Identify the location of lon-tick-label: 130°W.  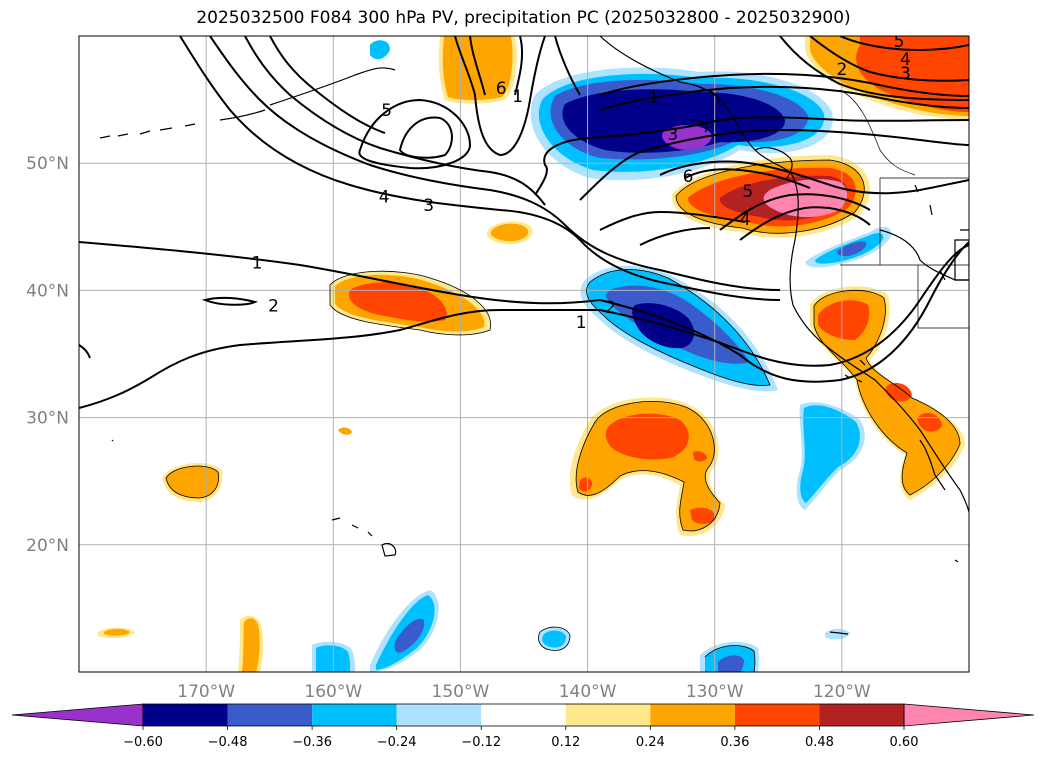
(715, 692).